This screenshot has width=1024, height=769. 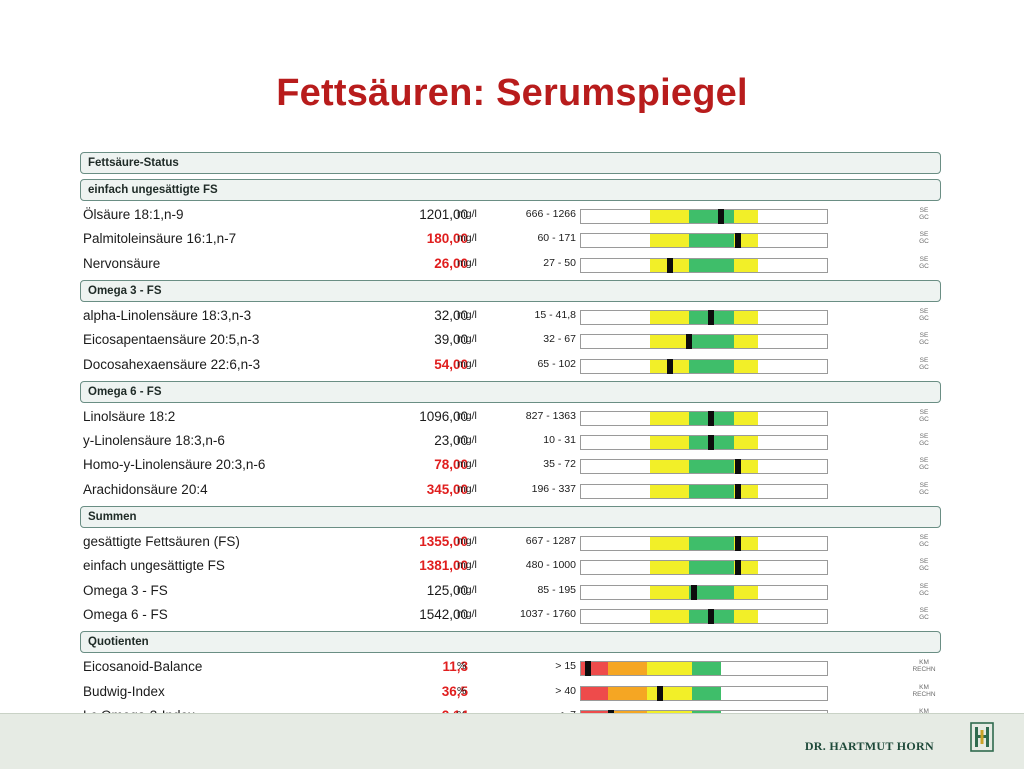 I want to click on analyte-name: Ölsäure 18:1,n-9, so click(x=133, y=214).